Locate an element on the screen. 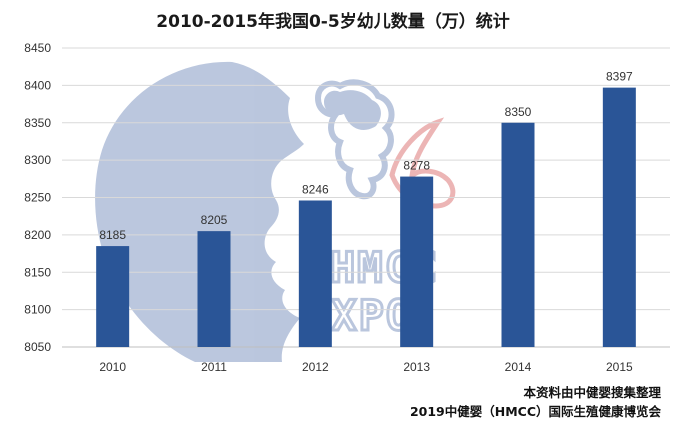 This screenshot has width=681, height=432. data-label-2014: 8350 is located at coordinates (518, 112).